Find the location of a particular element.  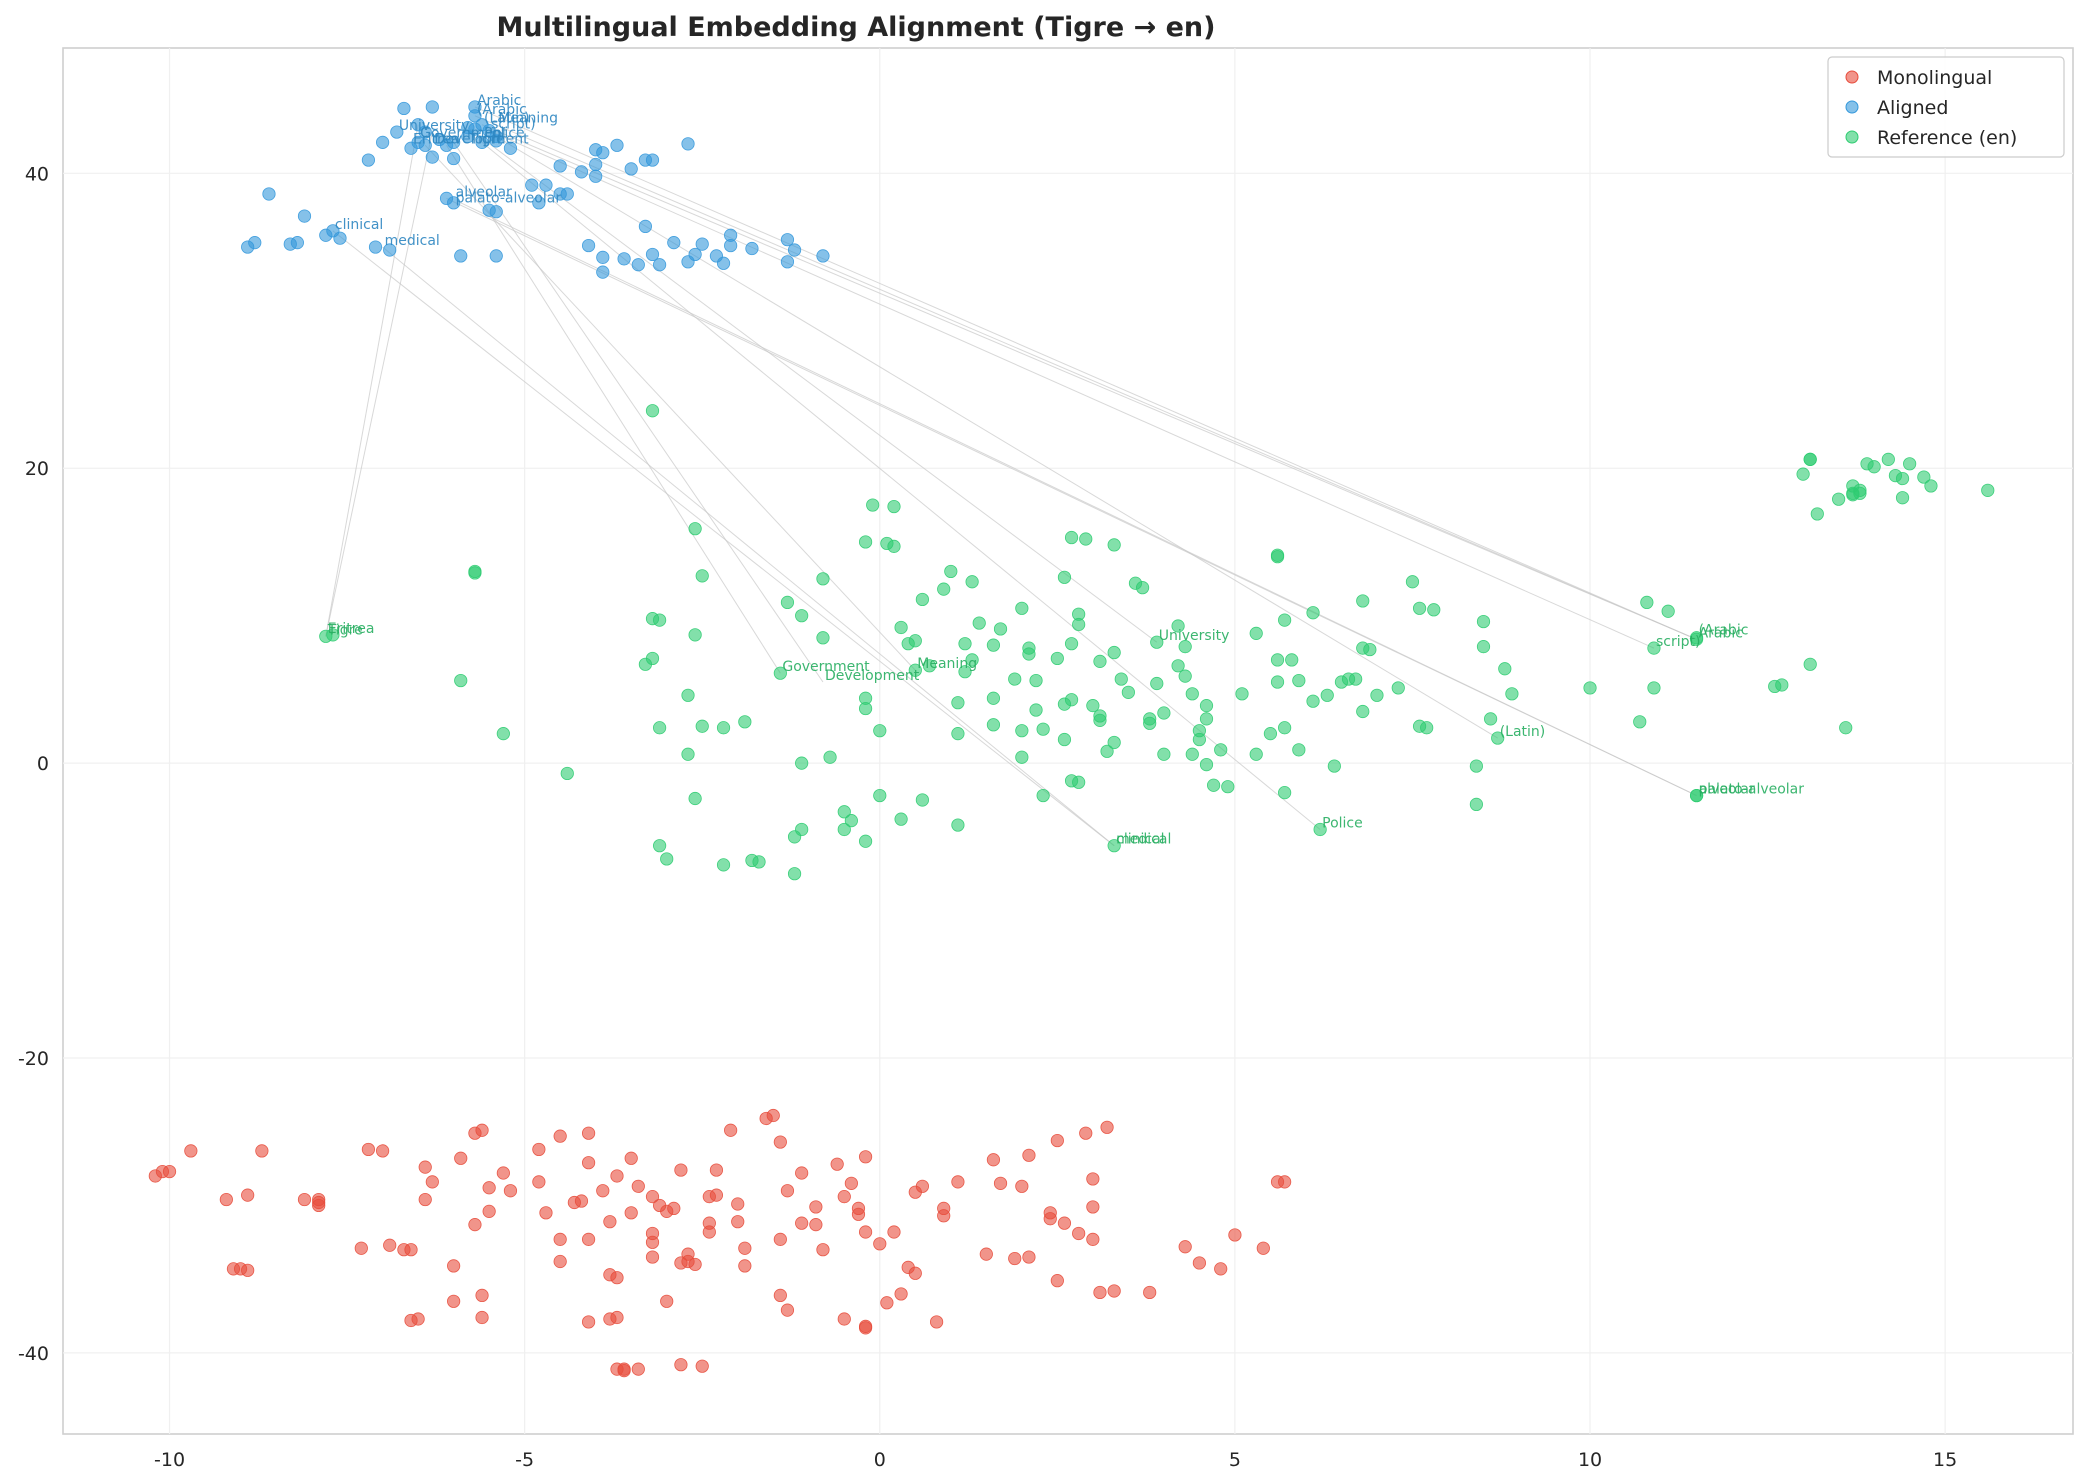

legend-label-monolingual: Monolingual is located at coordinates (1934, 78).